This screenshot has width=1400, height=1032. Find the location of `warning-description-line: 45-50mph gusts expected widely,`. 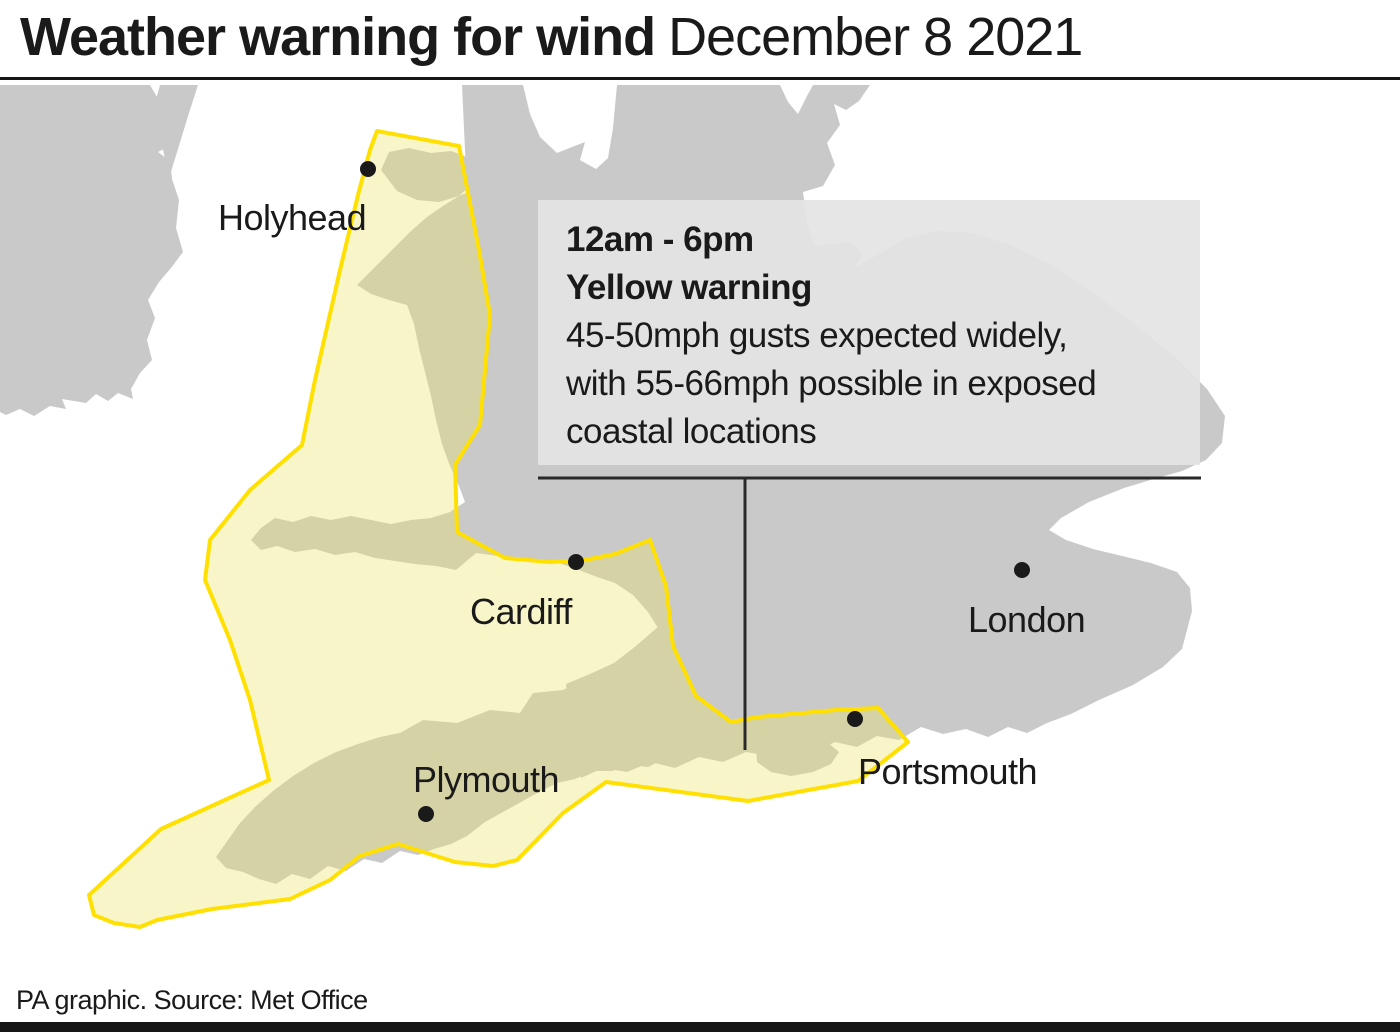

warning-description-line: 45-50mph gusts expected widely, is located at coordinates (817, 335).